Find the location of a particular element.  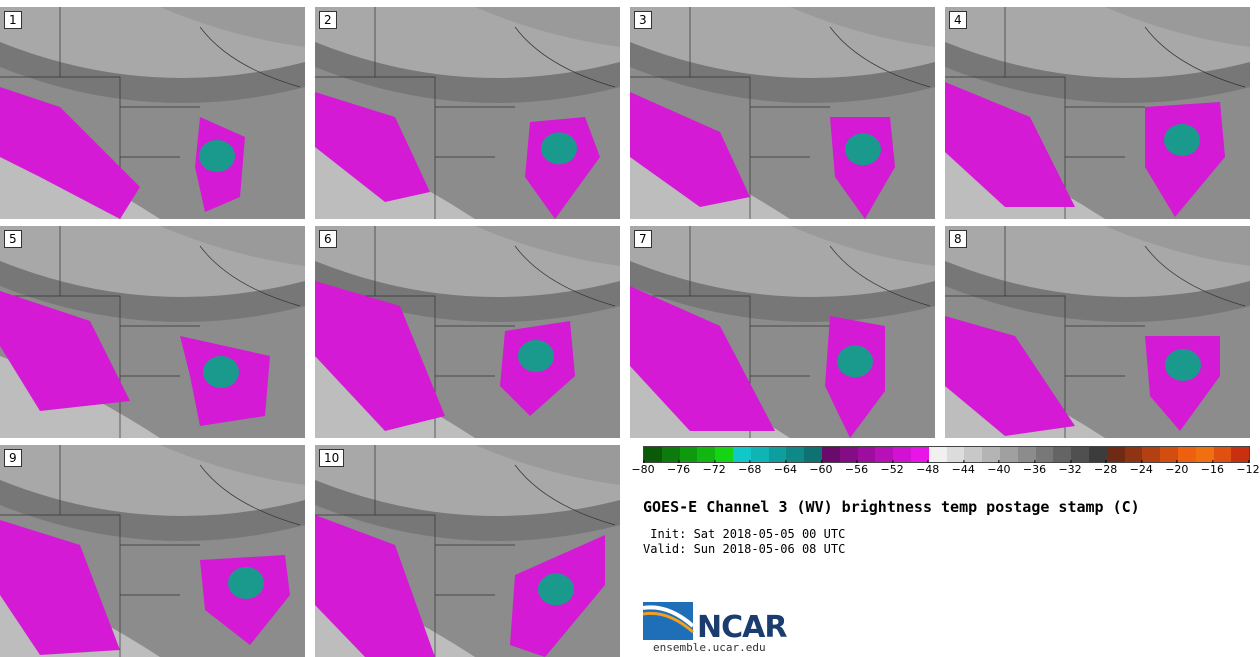

colorbar is located at coordinates (946, 454).